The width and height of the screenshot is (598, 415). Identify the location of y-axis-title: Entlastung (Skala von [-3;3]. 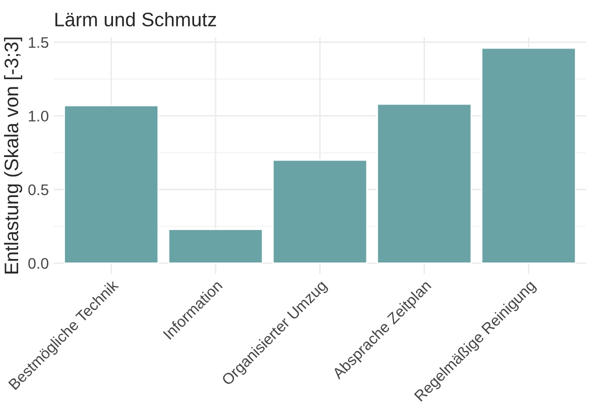
(13, 156).